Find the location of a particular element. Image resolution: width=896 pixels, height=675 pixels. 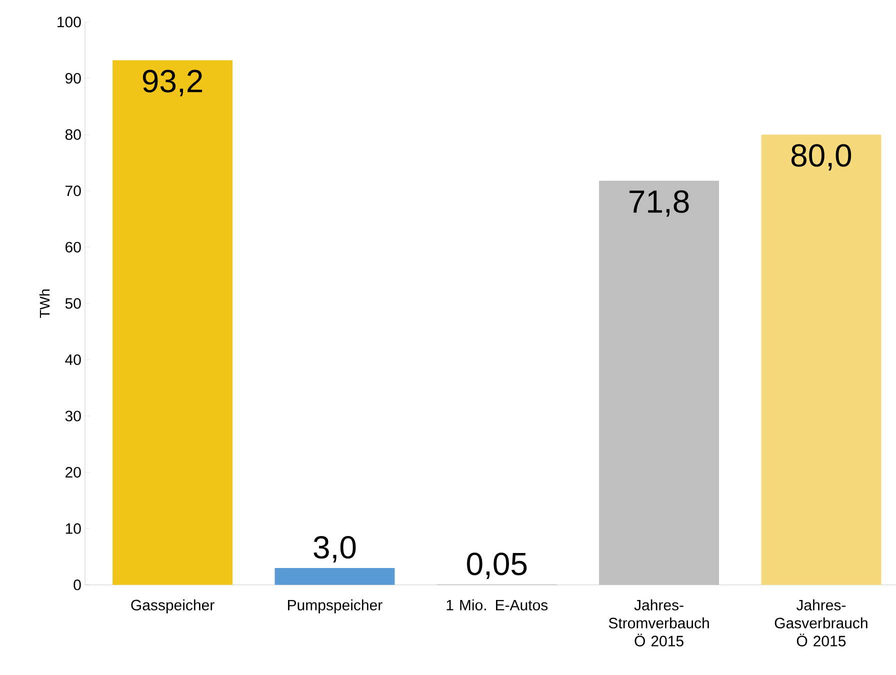

data-label: 93,2 is located at coordinates (172, 83).